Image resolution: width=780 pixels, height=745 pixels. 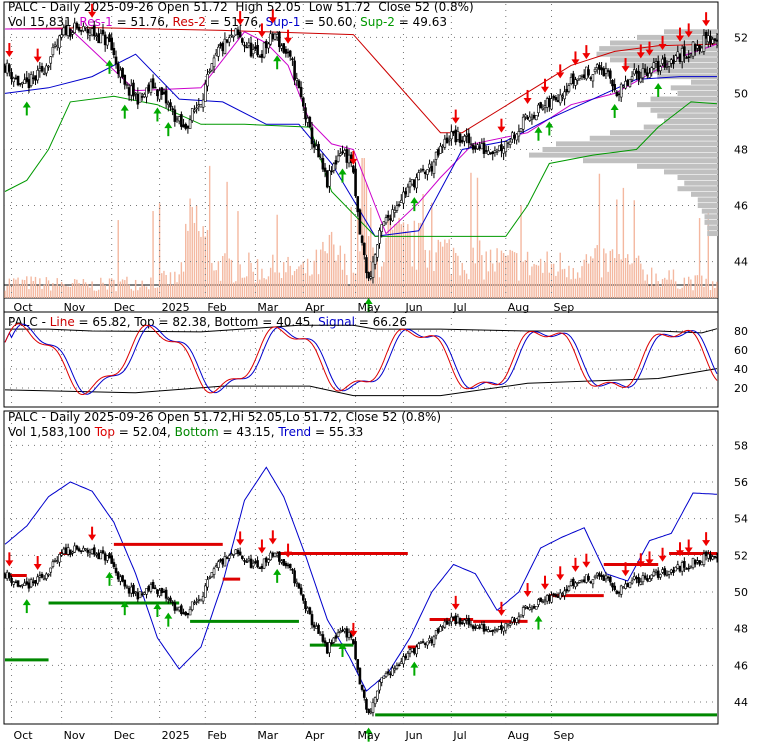 What do you see at coordinates (75, 307) in the screenshot?
I see `price-x-tick: Nov` at bounding box center [75, 307].